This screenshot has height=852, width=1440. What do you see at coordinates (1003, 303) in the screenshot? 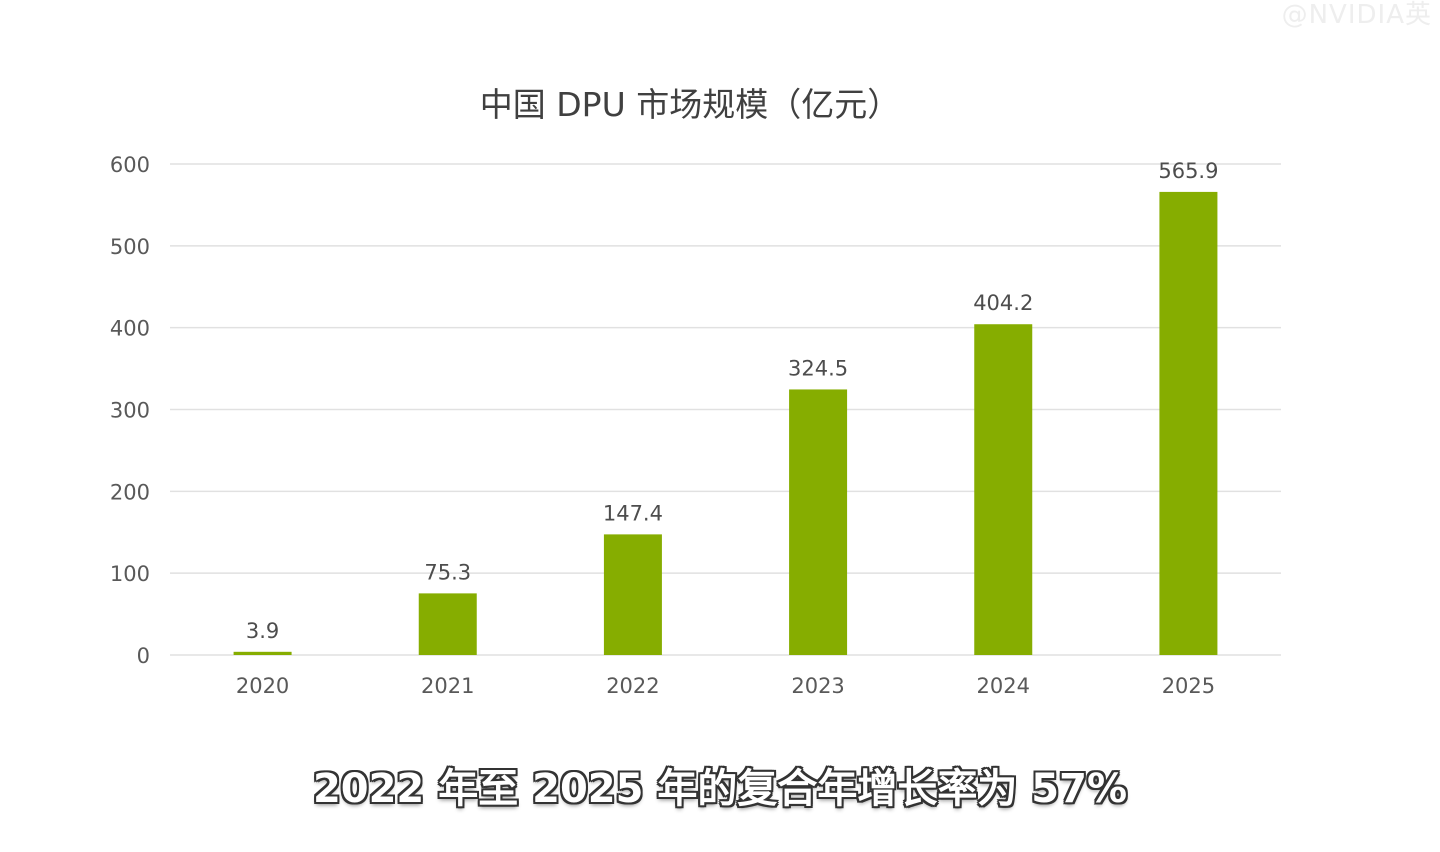
I see `data-label-2024: 404.2` at bounding box center [1003, 303].